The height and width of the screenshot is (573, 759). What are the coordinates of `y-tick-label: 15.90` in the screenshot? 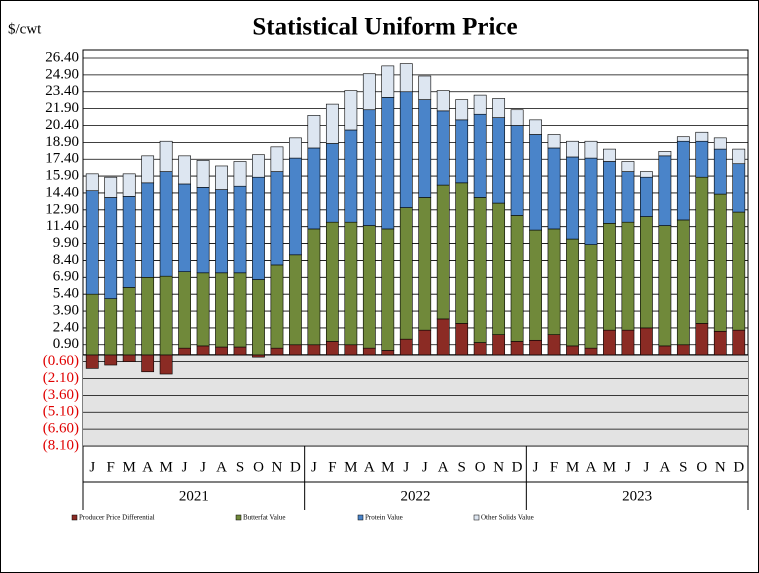 It's located at (62, 176).